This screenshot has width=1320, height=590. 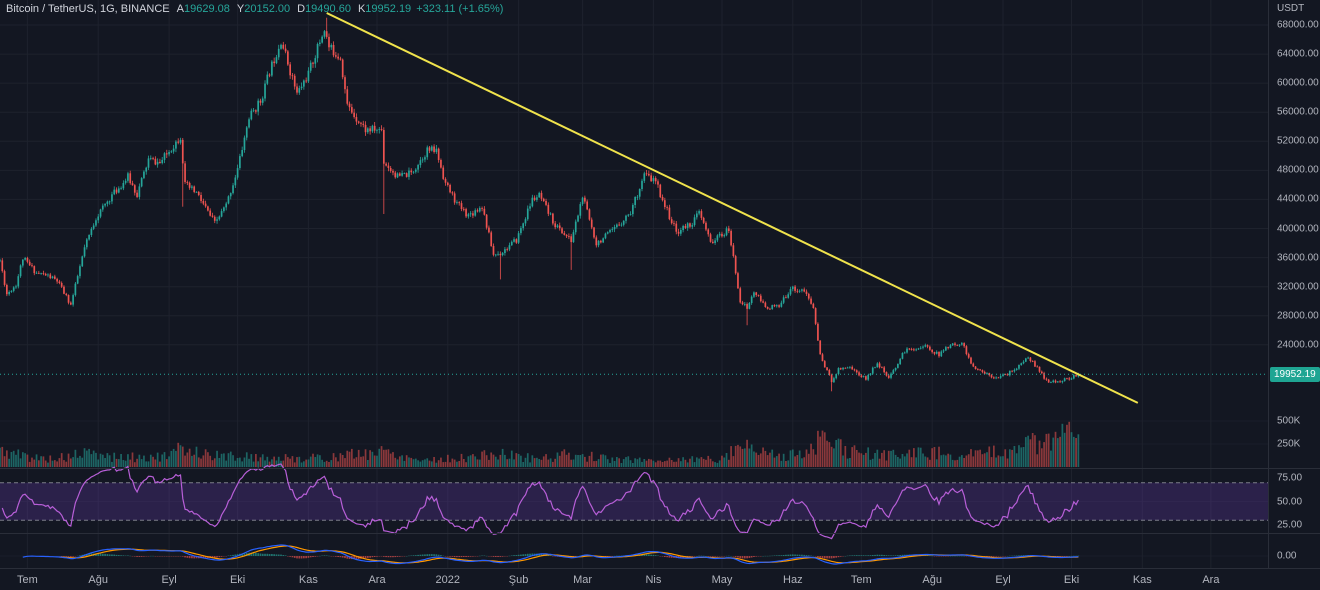 What do you see at coordinates (1289, 444) in the screenshot?
I see `volume-axis-label: 250K` at bounding box center [1289, 444].